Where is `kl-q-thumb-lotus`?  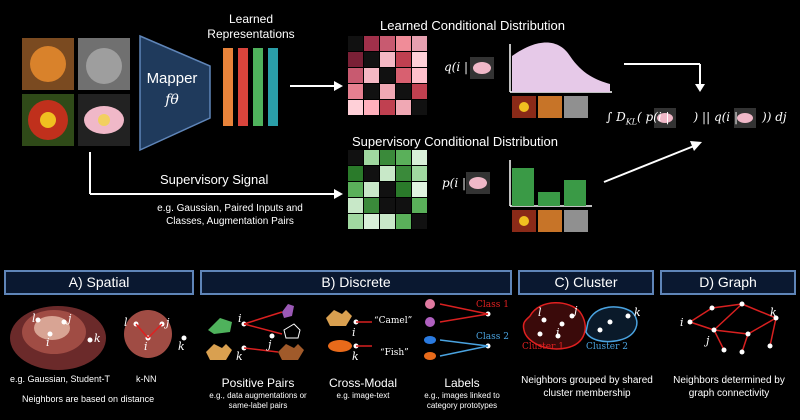
kl-q-thumb-lotus is located at coordinates (745, 118).